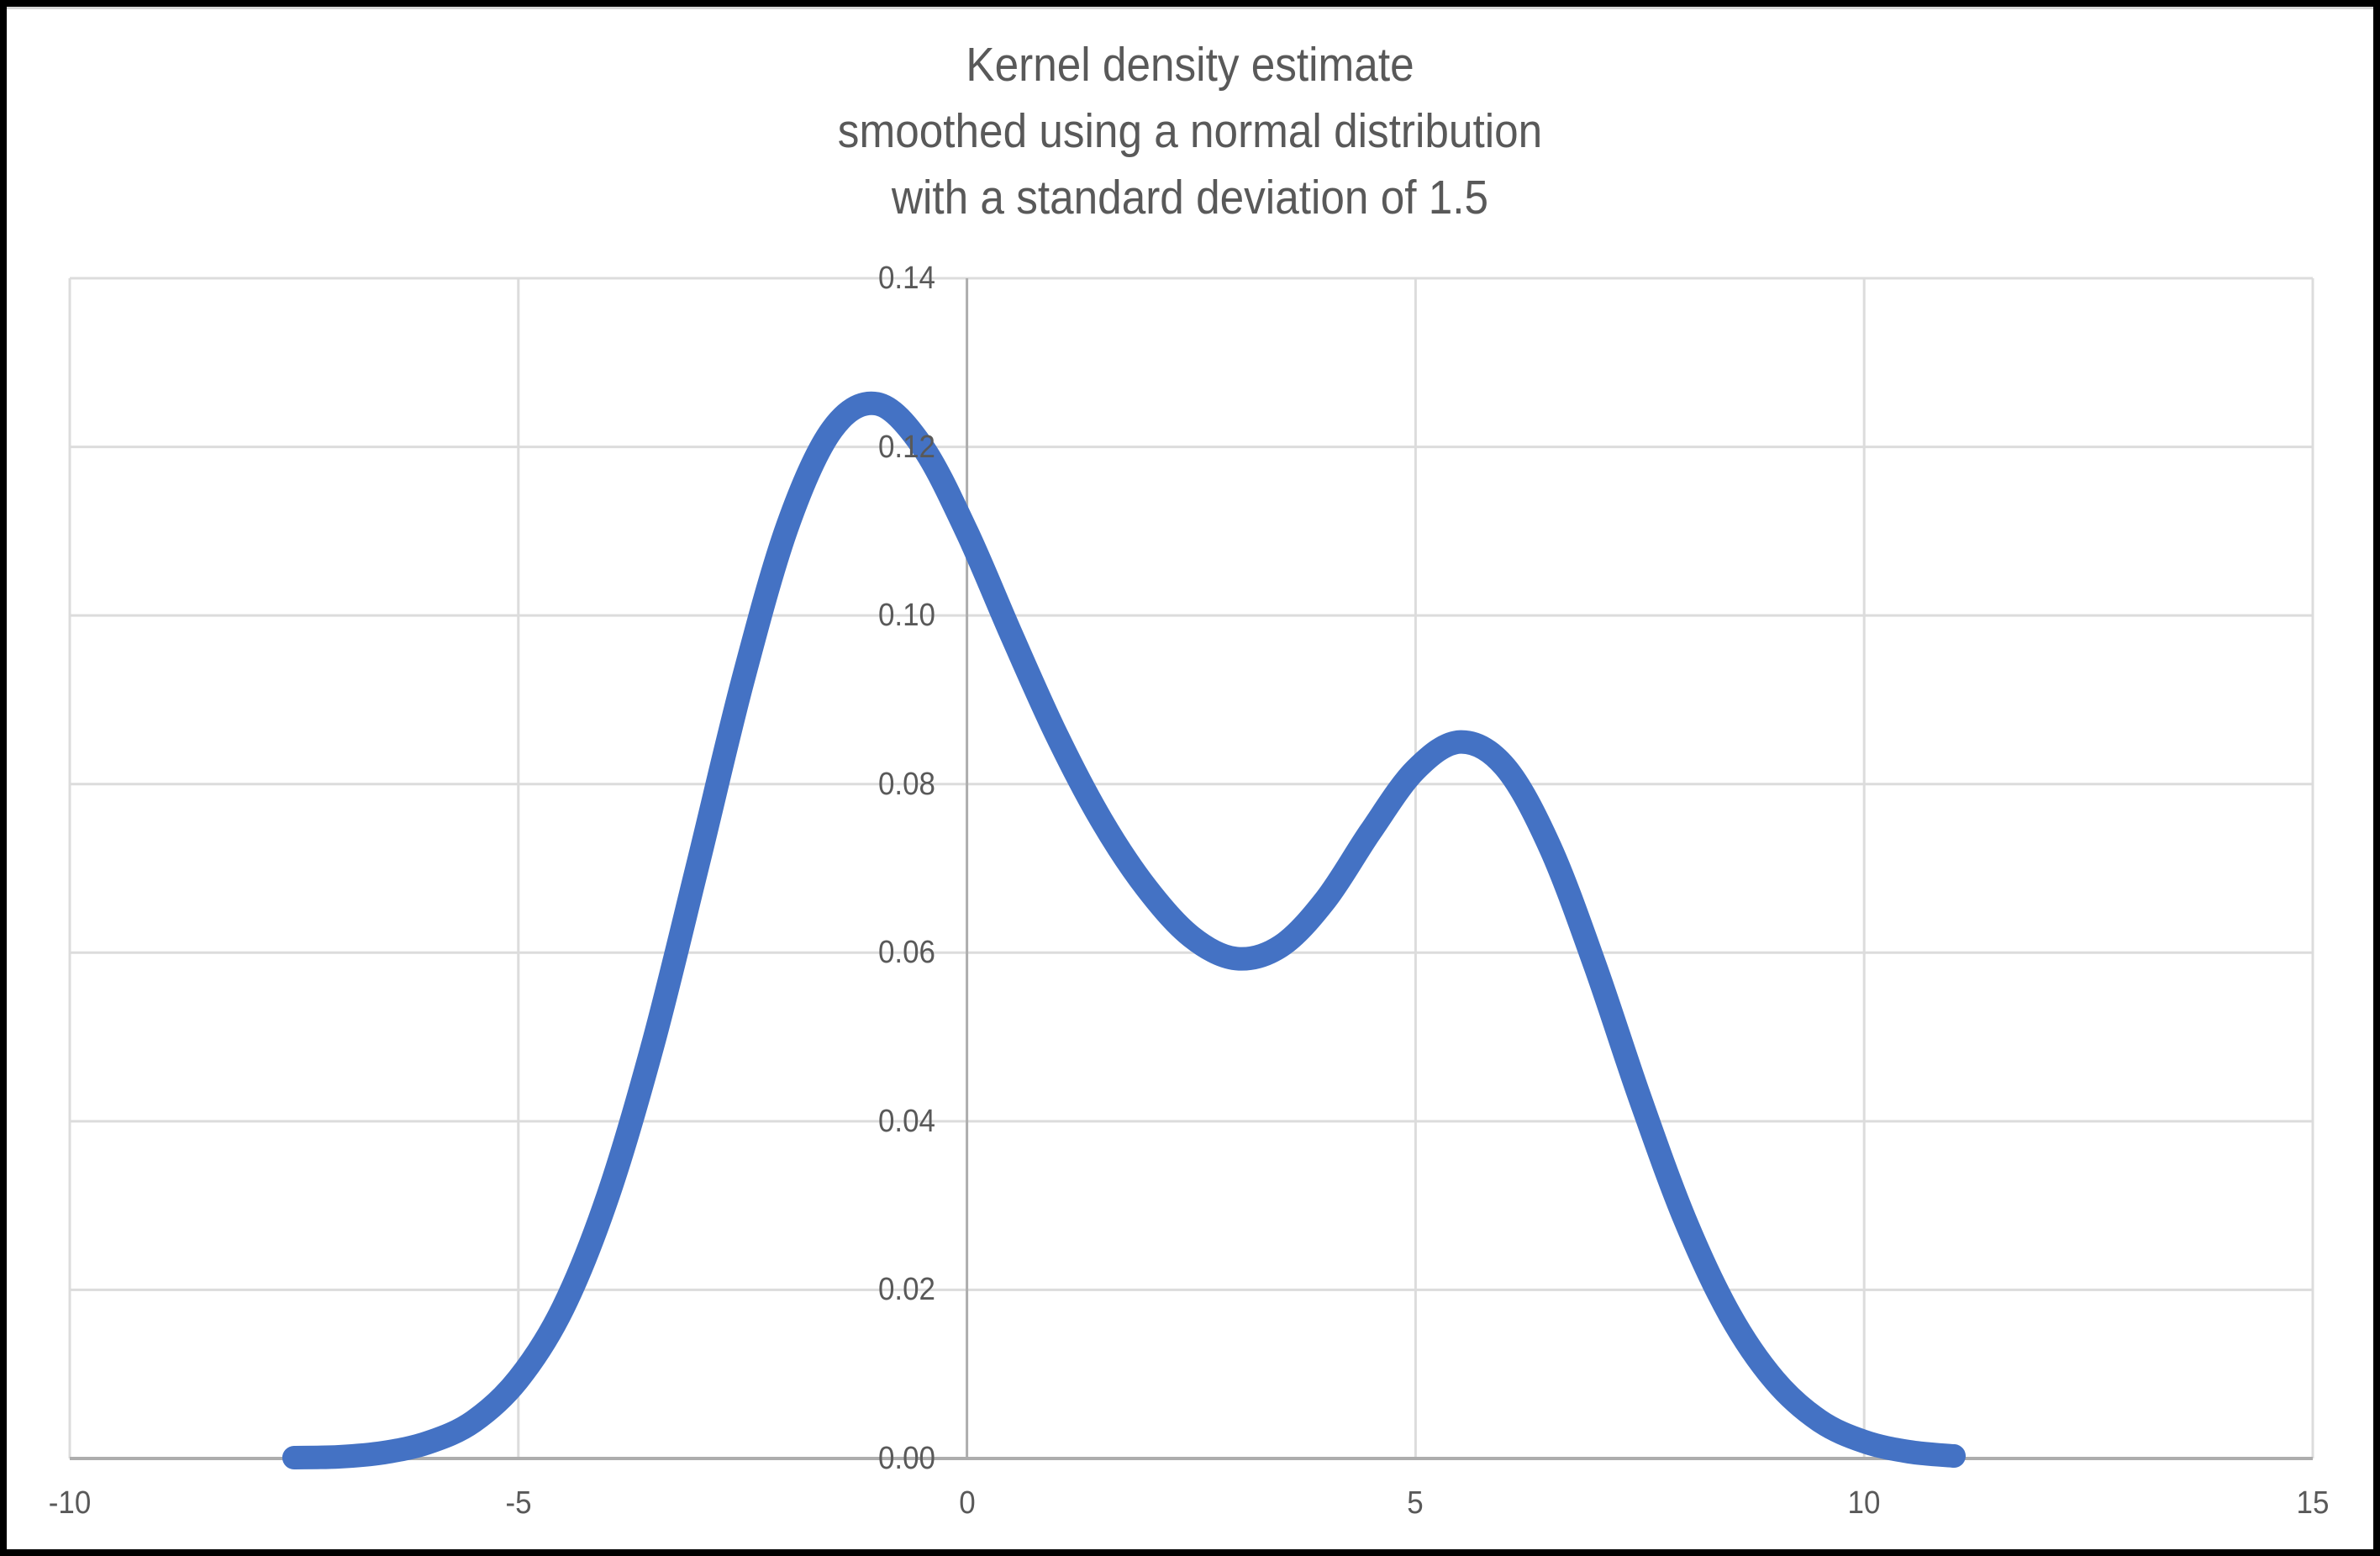  What do you see at coordinates (1190, 197) in the screenshot?
I see `chart-title-line-3: with a standard deviation of 1.5` at bounding box center [1190, 197].